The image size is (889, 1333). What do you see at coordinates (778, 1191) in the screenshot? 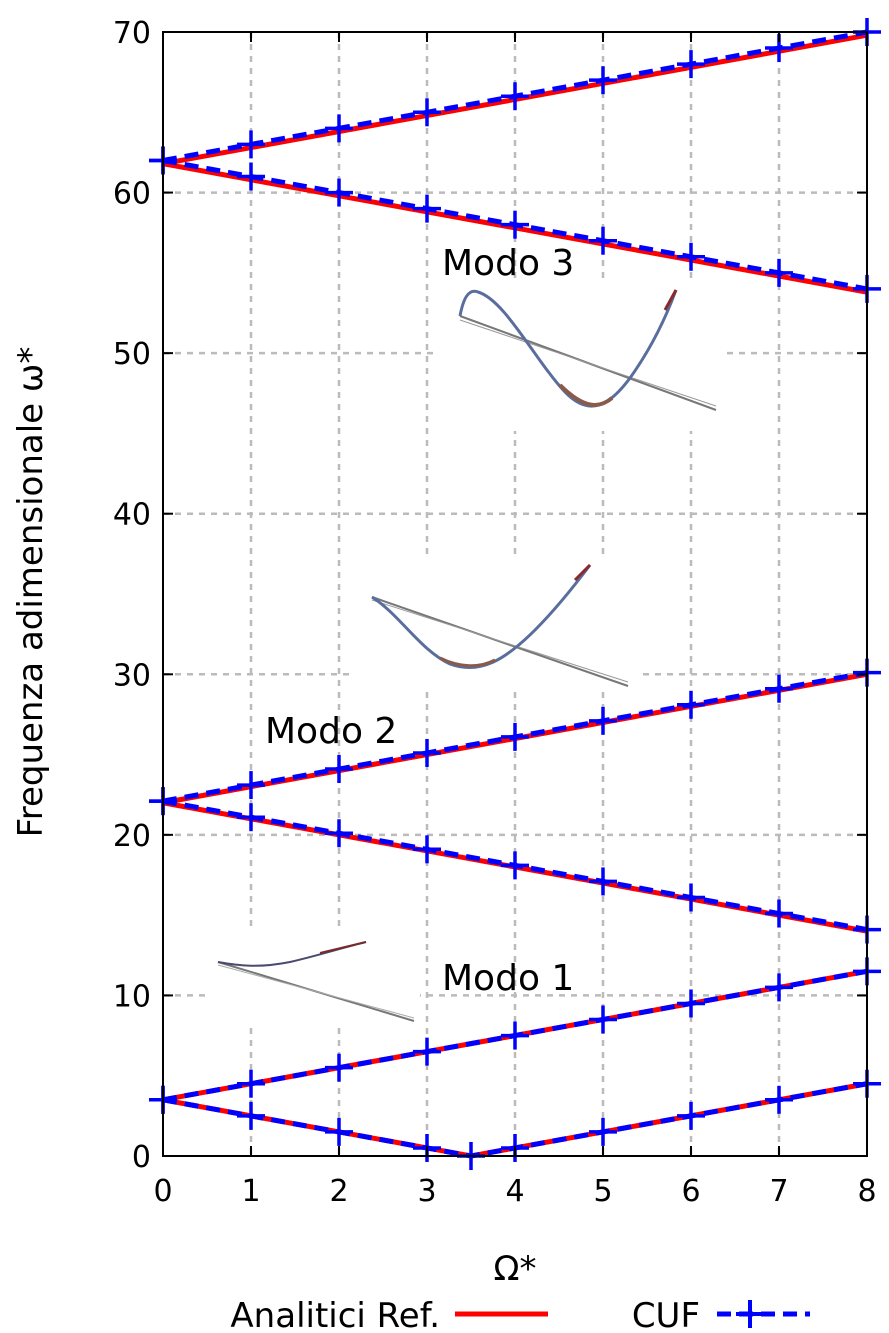
I see `x-tick-label: 7` at bounding box center [778, 1191].